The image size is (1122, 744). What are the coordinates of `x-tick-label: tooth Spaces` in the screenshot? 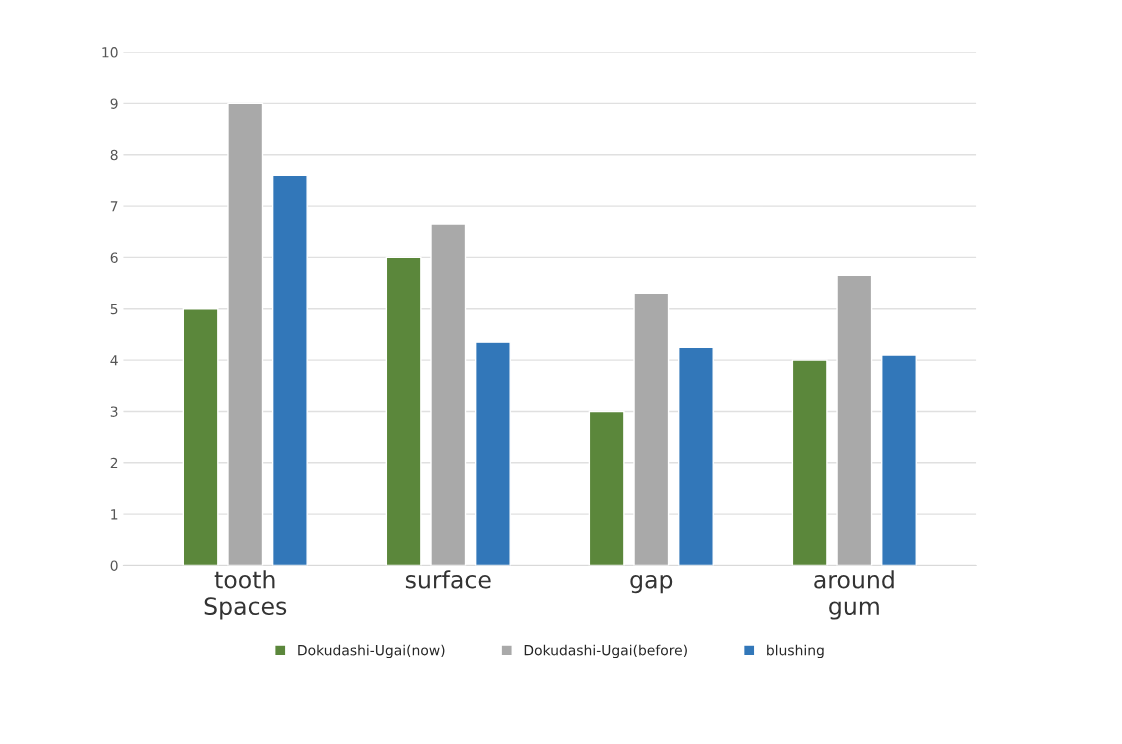 It's located at (245, 595).